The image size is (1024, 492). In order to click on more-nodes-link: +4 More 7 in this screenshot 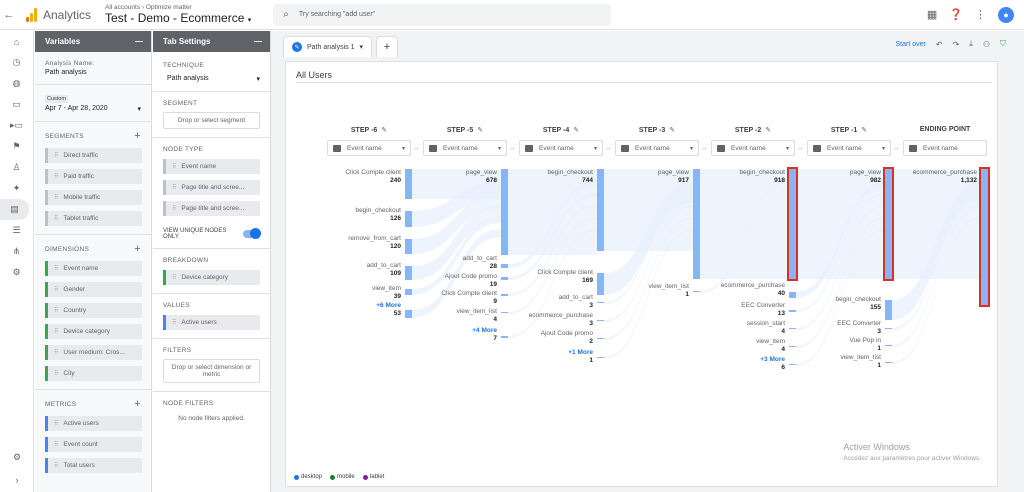, I will do `click(484, 334)`.